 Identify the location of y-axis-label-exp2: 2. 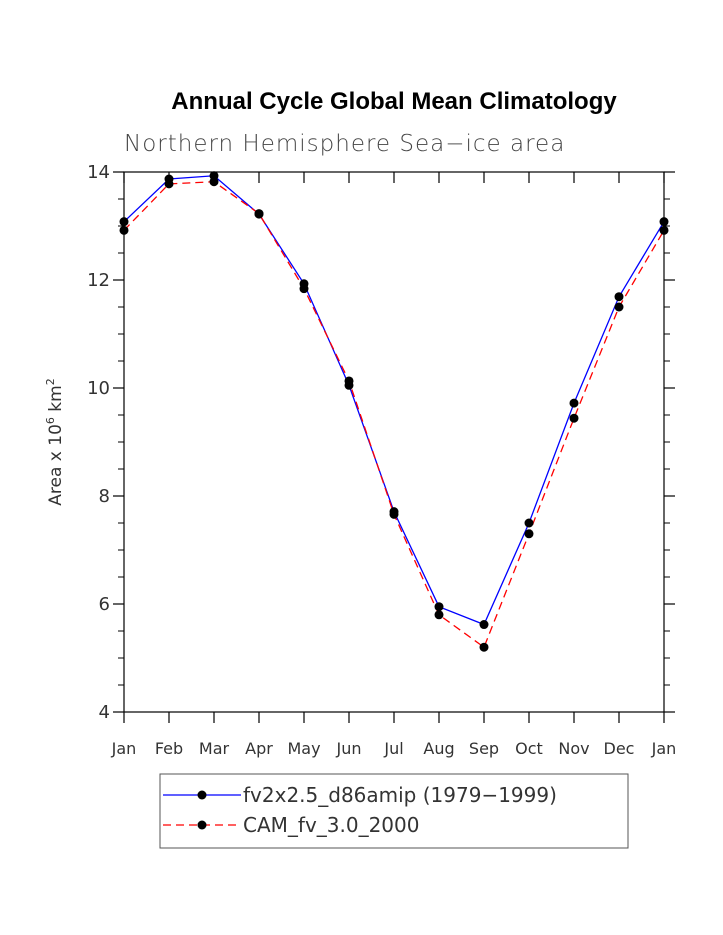
(50, 381).